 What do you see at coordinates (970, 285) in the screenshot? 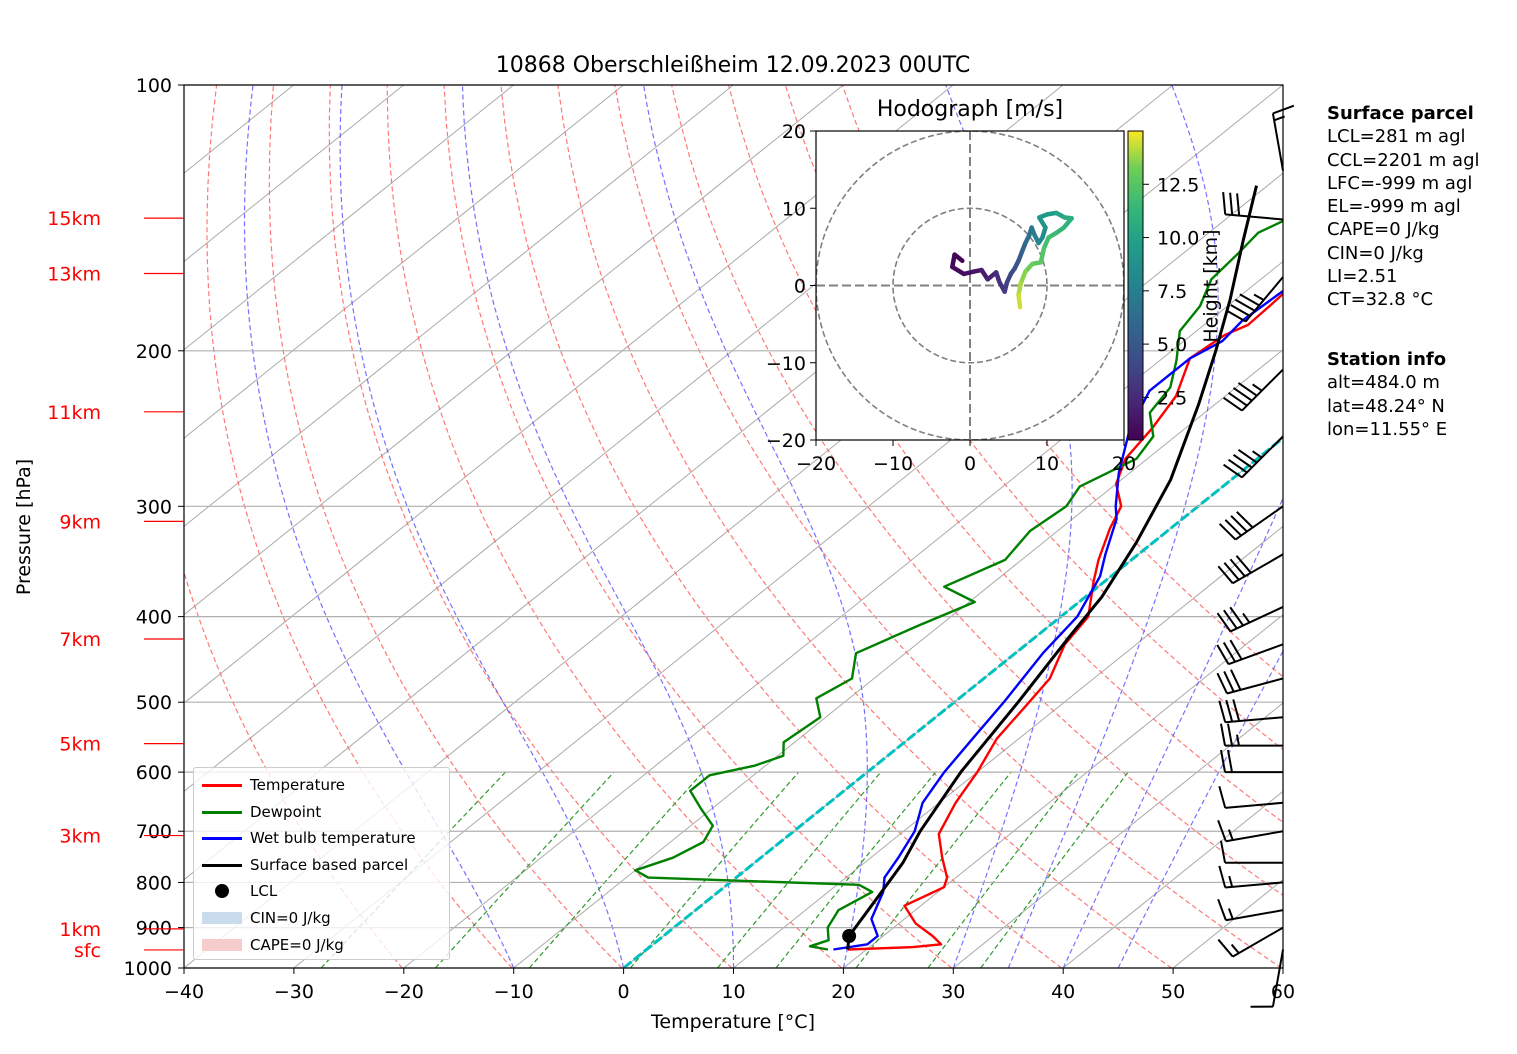
I see `hodograph-ring` at bounding box center [970, 285].